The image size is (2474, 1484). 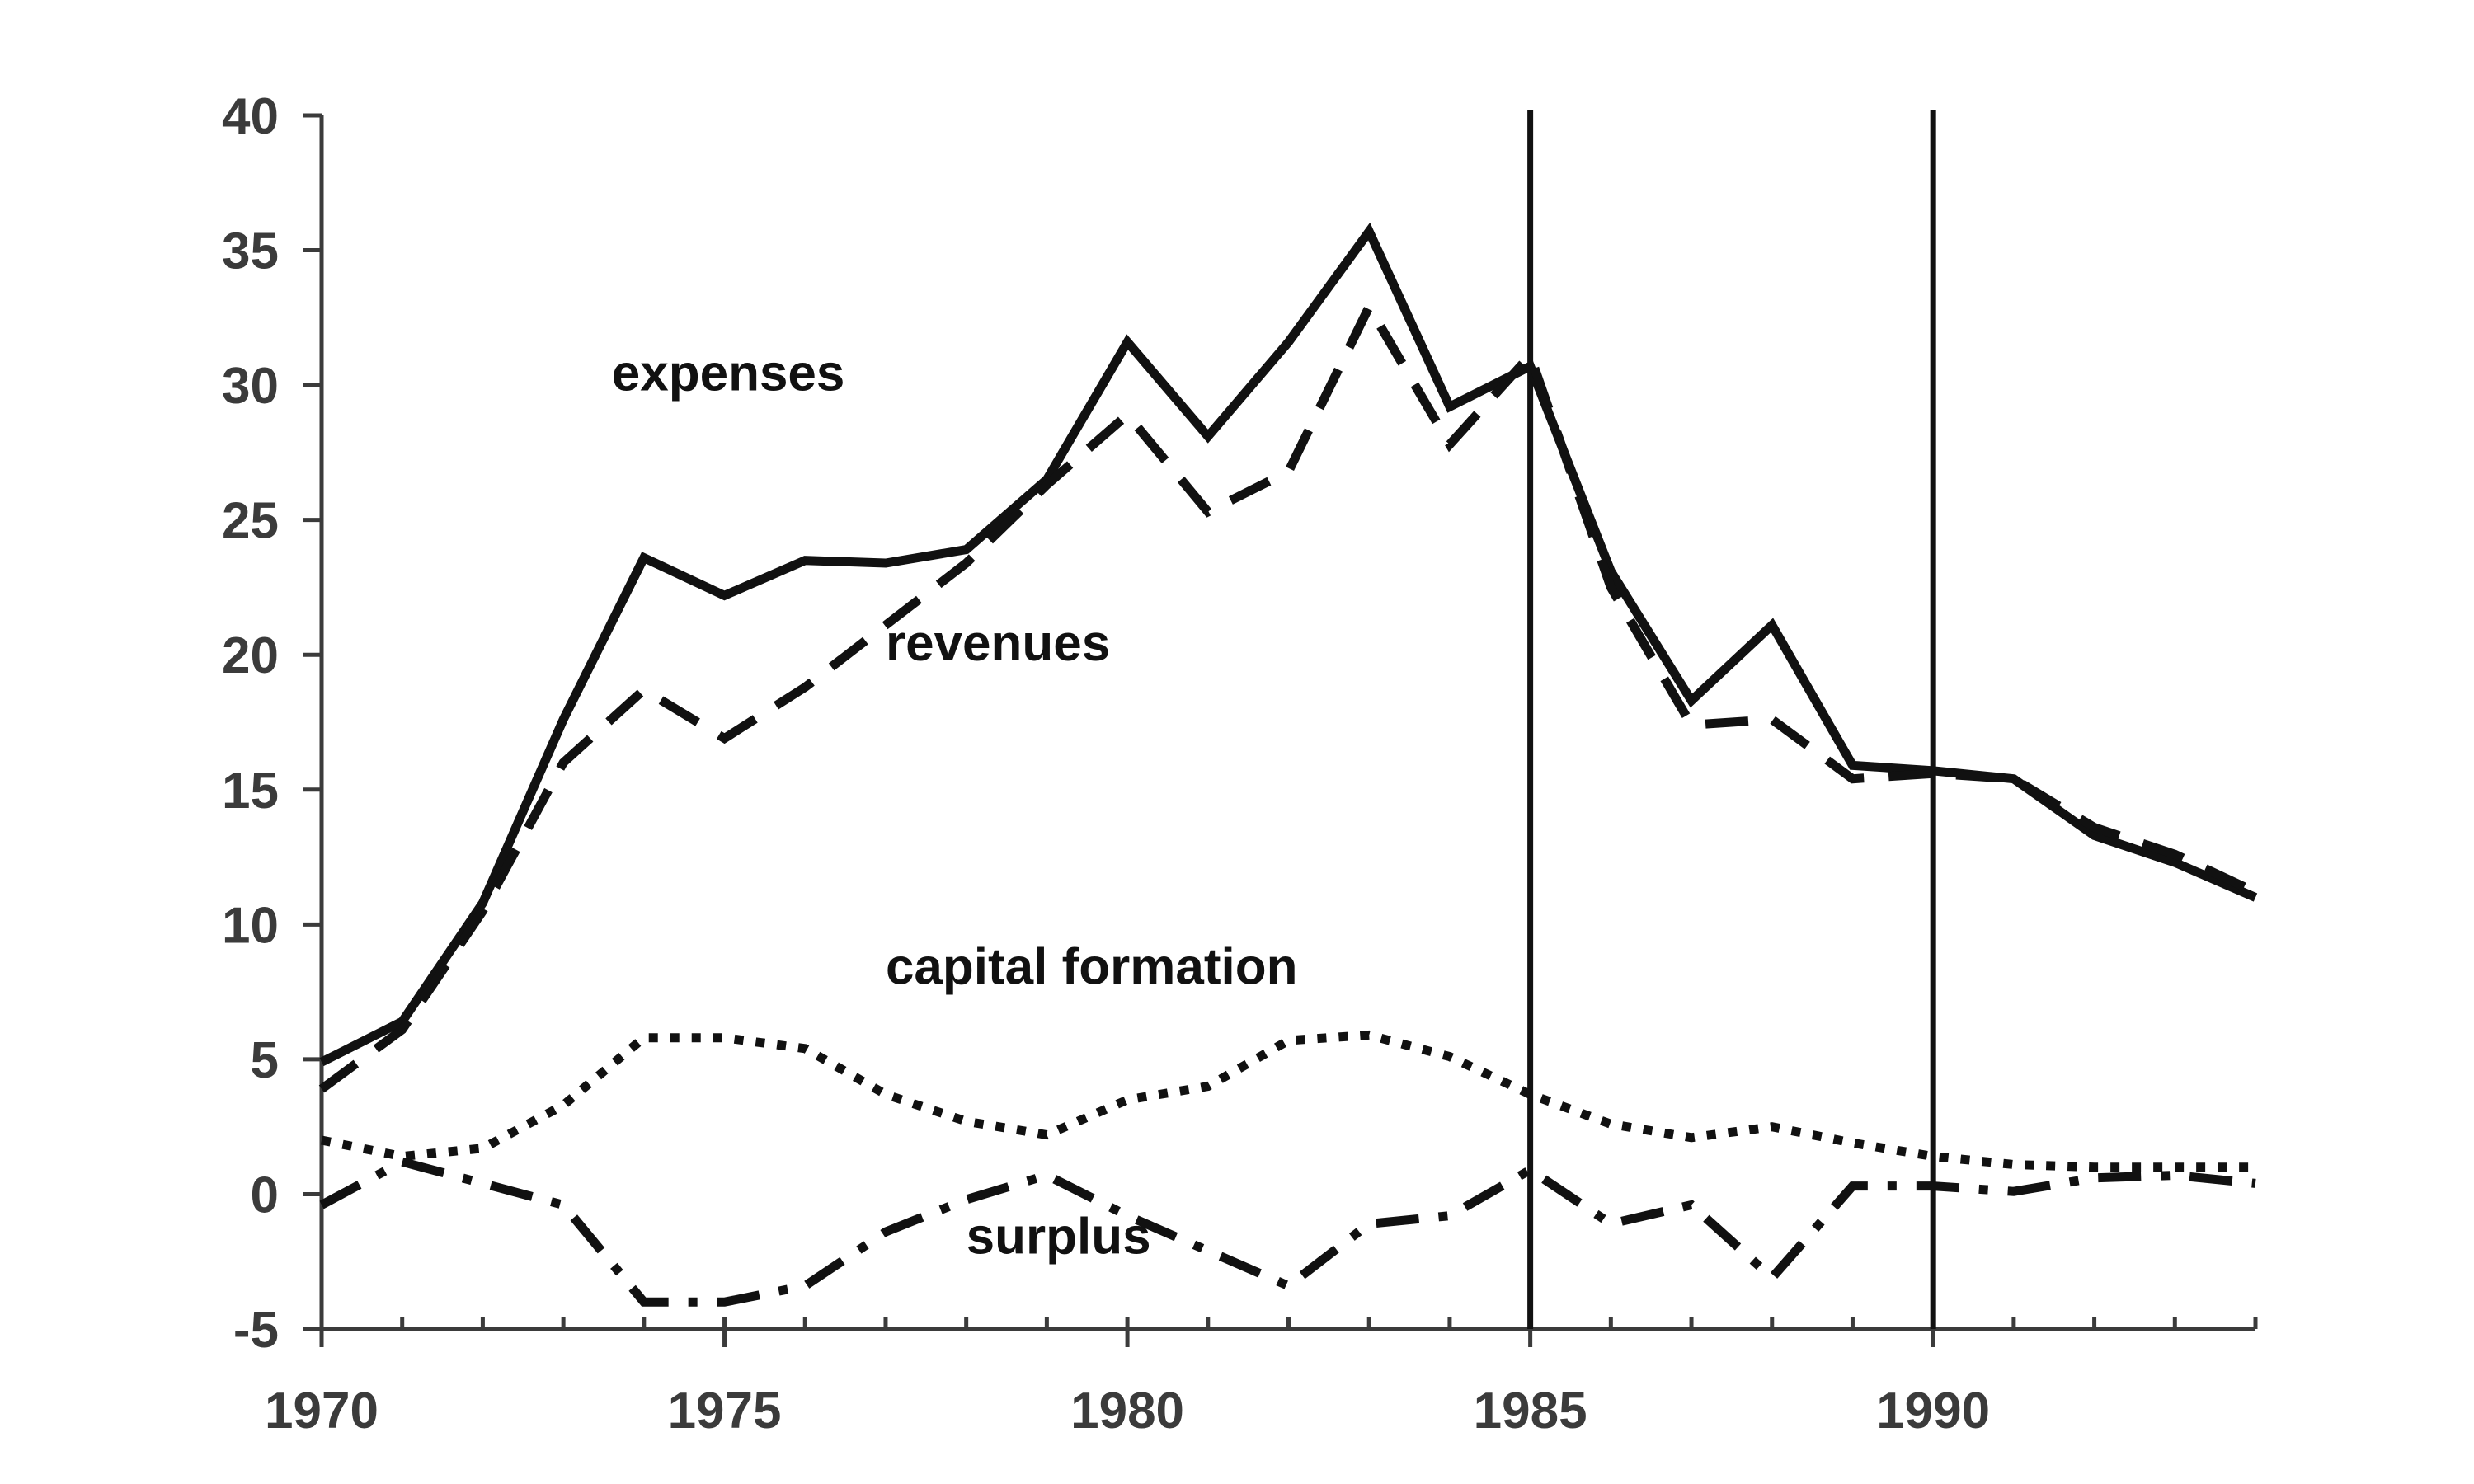 What do you see at coordinates (1092, 966) in the screenshot?
I see `series-label-capital-formation: capital formation` at bounding box center [1092, 966].